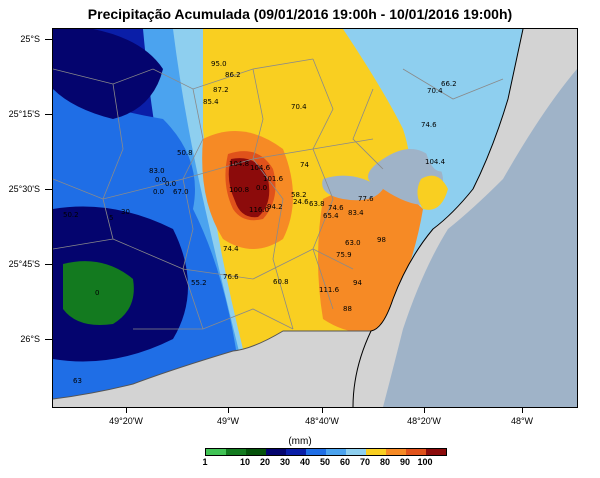 The height and width of the screenshot is (478, 600). I want to click on lon-label: 48°W, so click(522, 421).